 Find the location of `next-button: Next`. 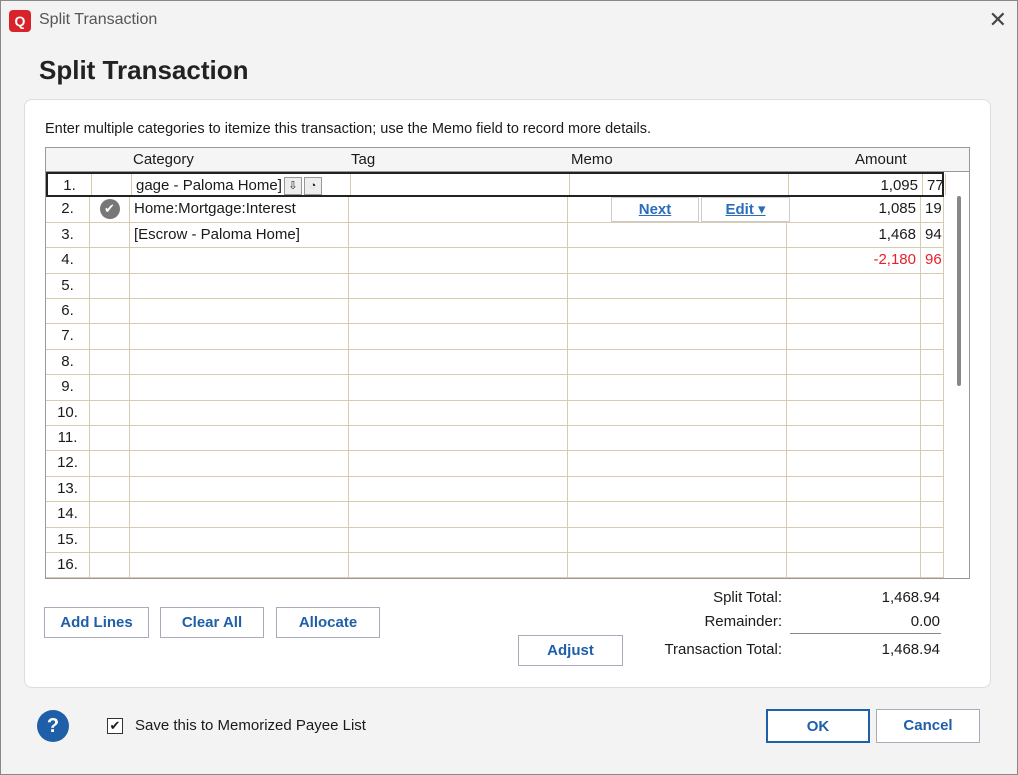

next-button: Next is located at coordinates (655, 209).